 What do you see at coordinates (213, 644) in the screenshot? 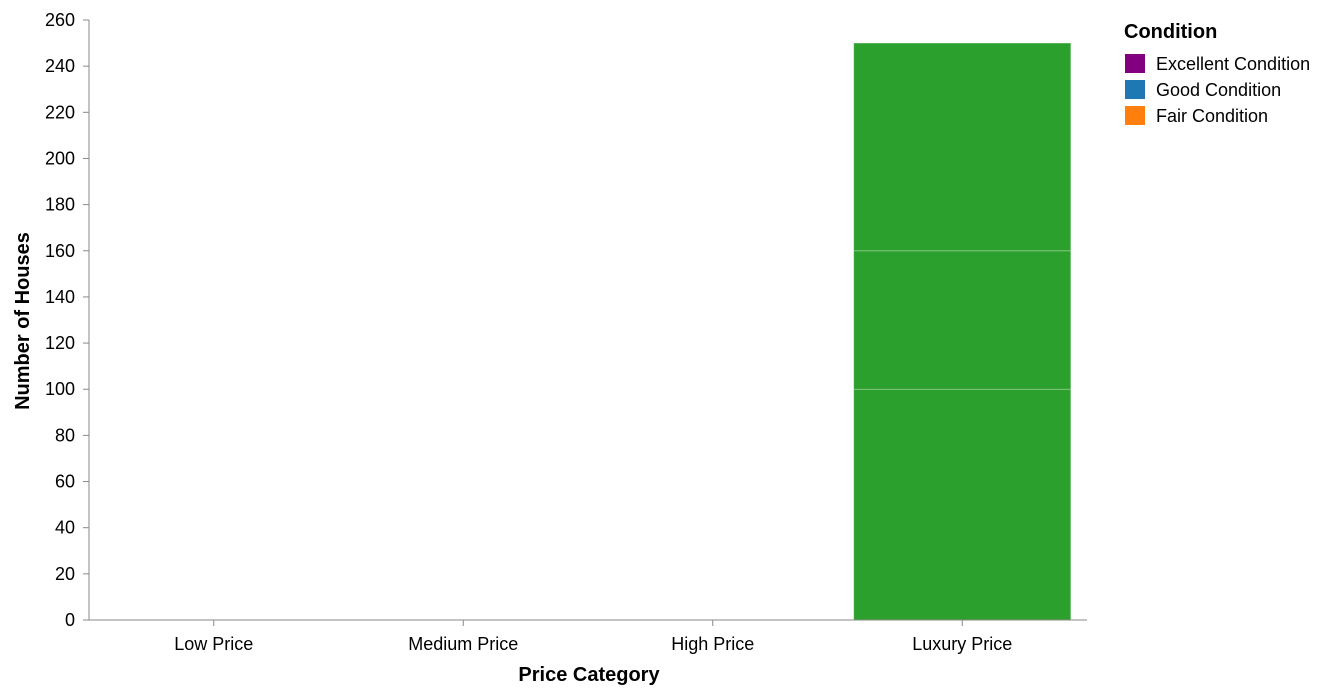
I see `x-tick-label: Low Price` at bounding box center [213, 644].